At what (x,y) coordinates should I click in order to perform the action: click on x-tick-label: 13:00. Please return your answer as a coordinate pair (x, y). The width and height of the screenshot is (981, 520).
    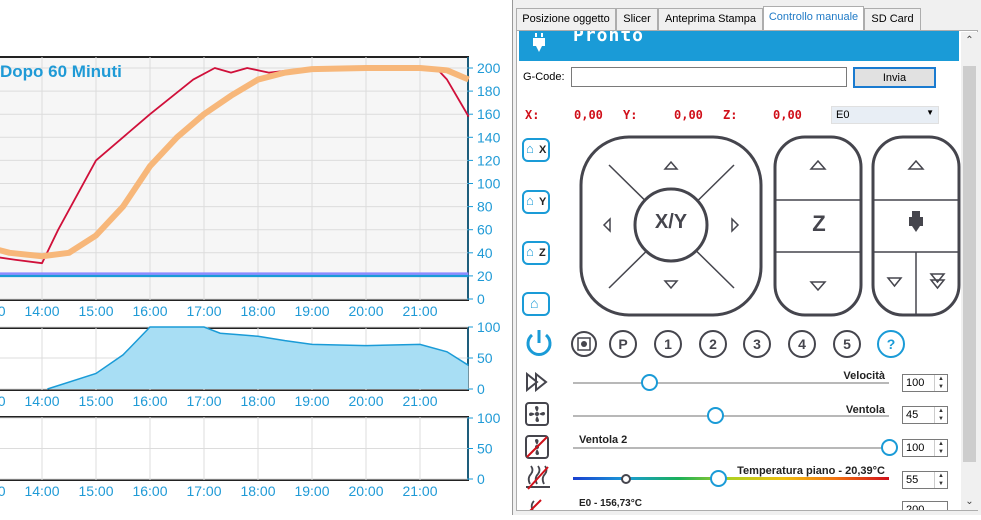
    Looking at the image, I should click on (3, 491).